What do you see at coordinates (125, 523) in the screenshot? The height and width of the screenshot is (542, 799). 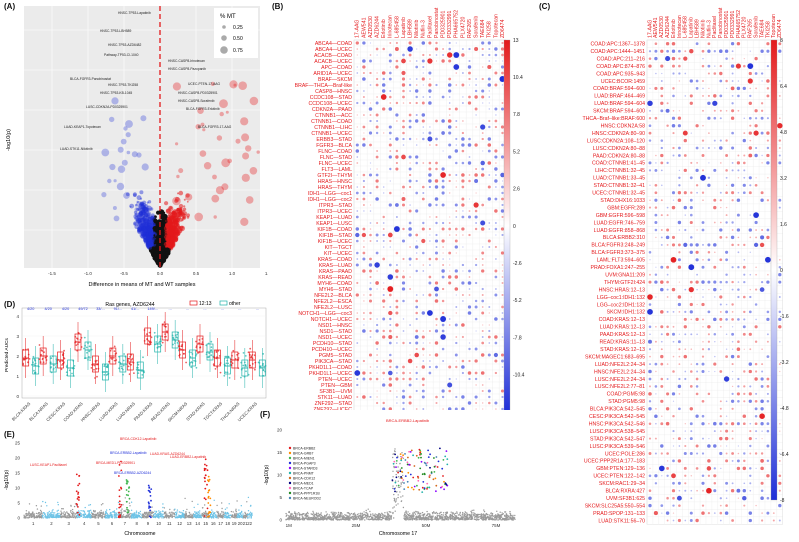 I see `chromosome-label: 7` at bounding box center [125, 523].